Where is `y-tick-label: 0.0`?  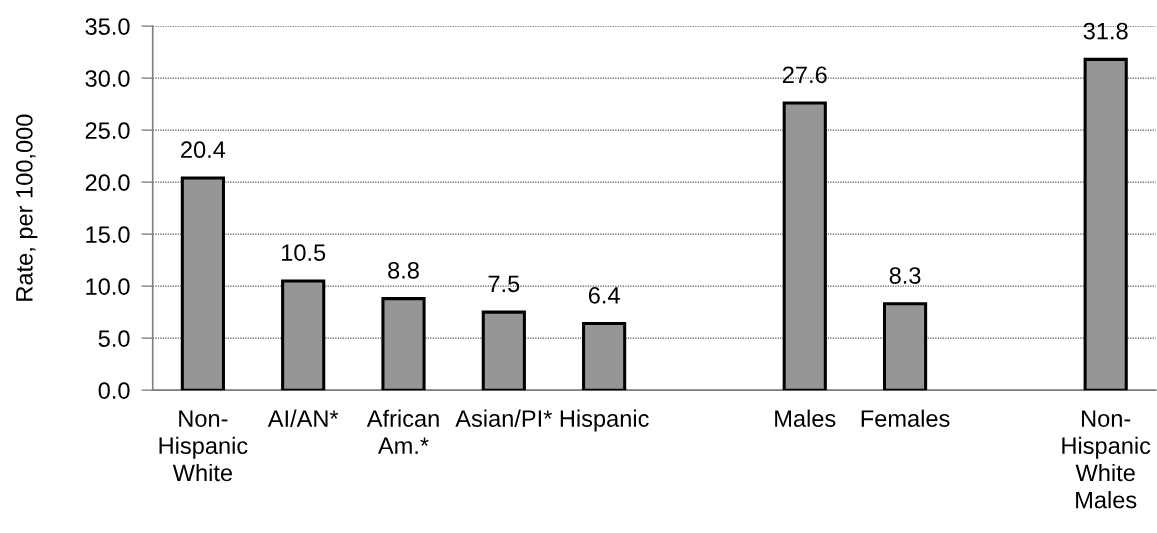
y-tick-label: 0.0 is located at coordinates (114, 390).